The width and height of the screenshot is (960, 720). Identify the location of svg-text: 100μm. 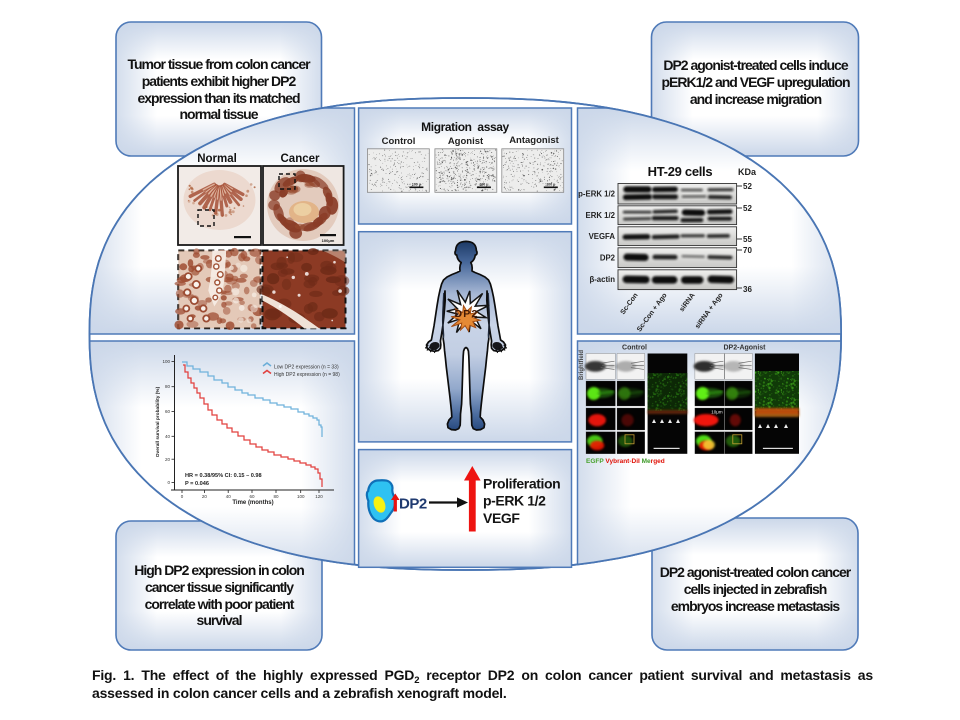
(328, 240).